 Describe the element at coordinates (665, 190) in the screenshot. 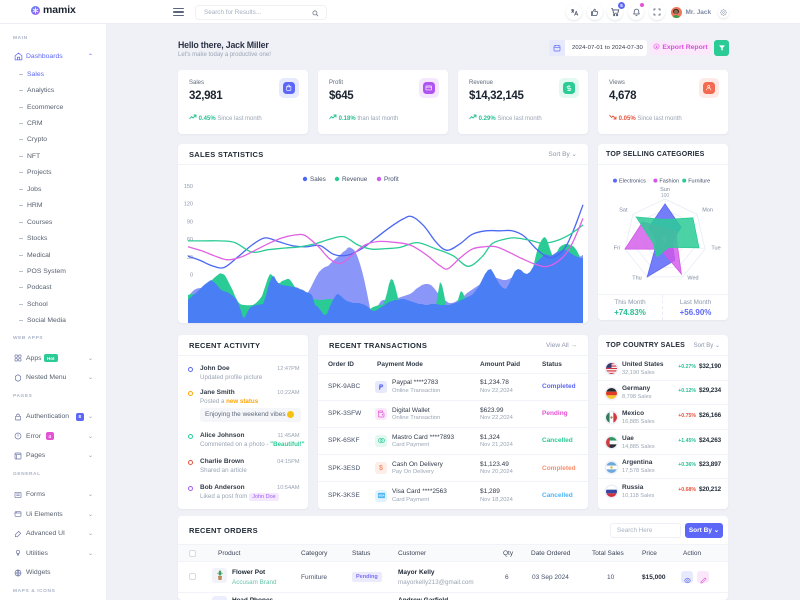

I see `svg-text: Sun` at that location.